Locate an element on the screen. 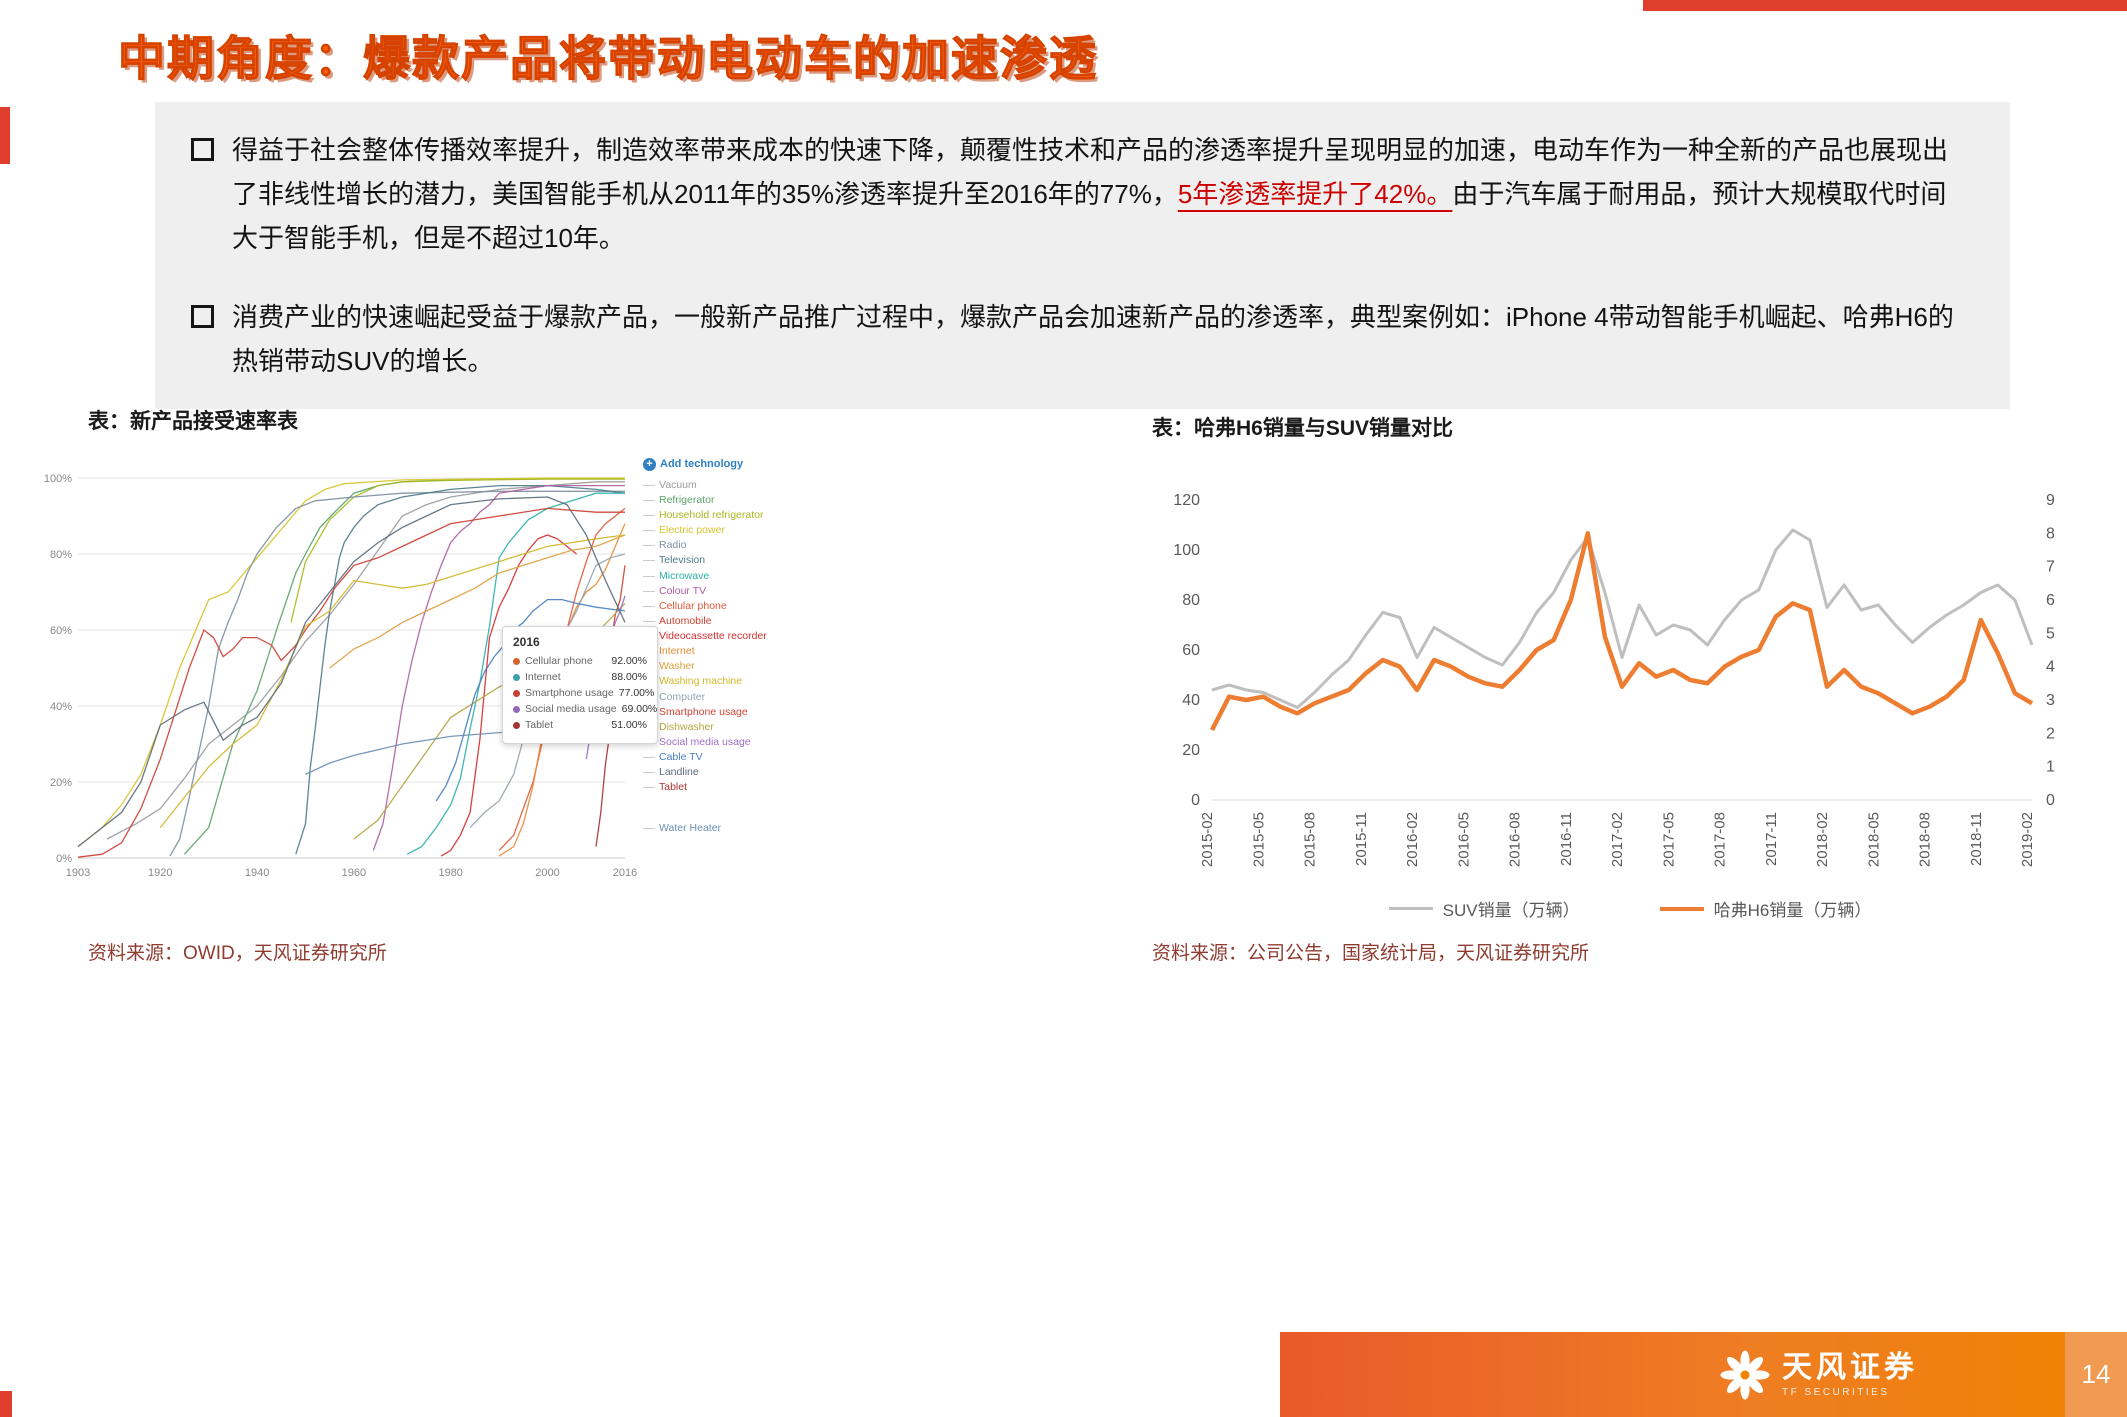  tooltip-row: Social media usage 69.00% is located at coordinates (585, 709).